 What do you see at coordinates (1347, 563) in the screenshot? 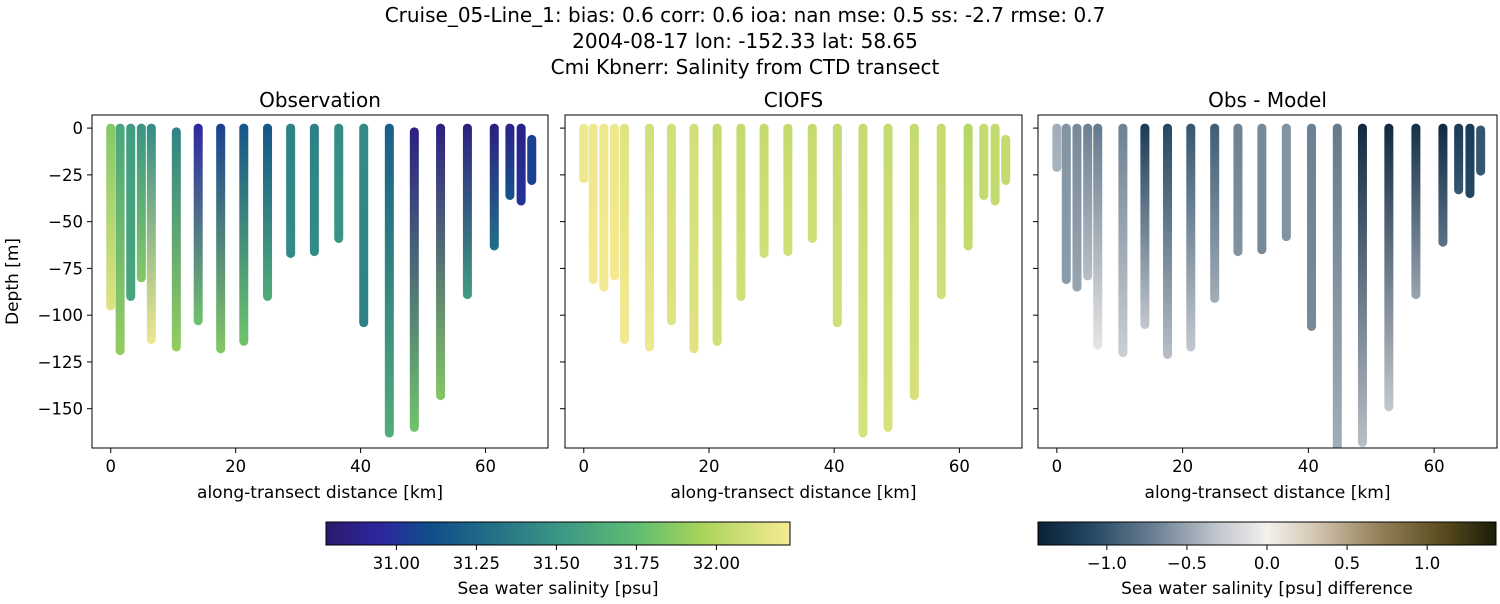
I see `colorbar-tick-label: 0.5` at bounding box center [1347, 563].